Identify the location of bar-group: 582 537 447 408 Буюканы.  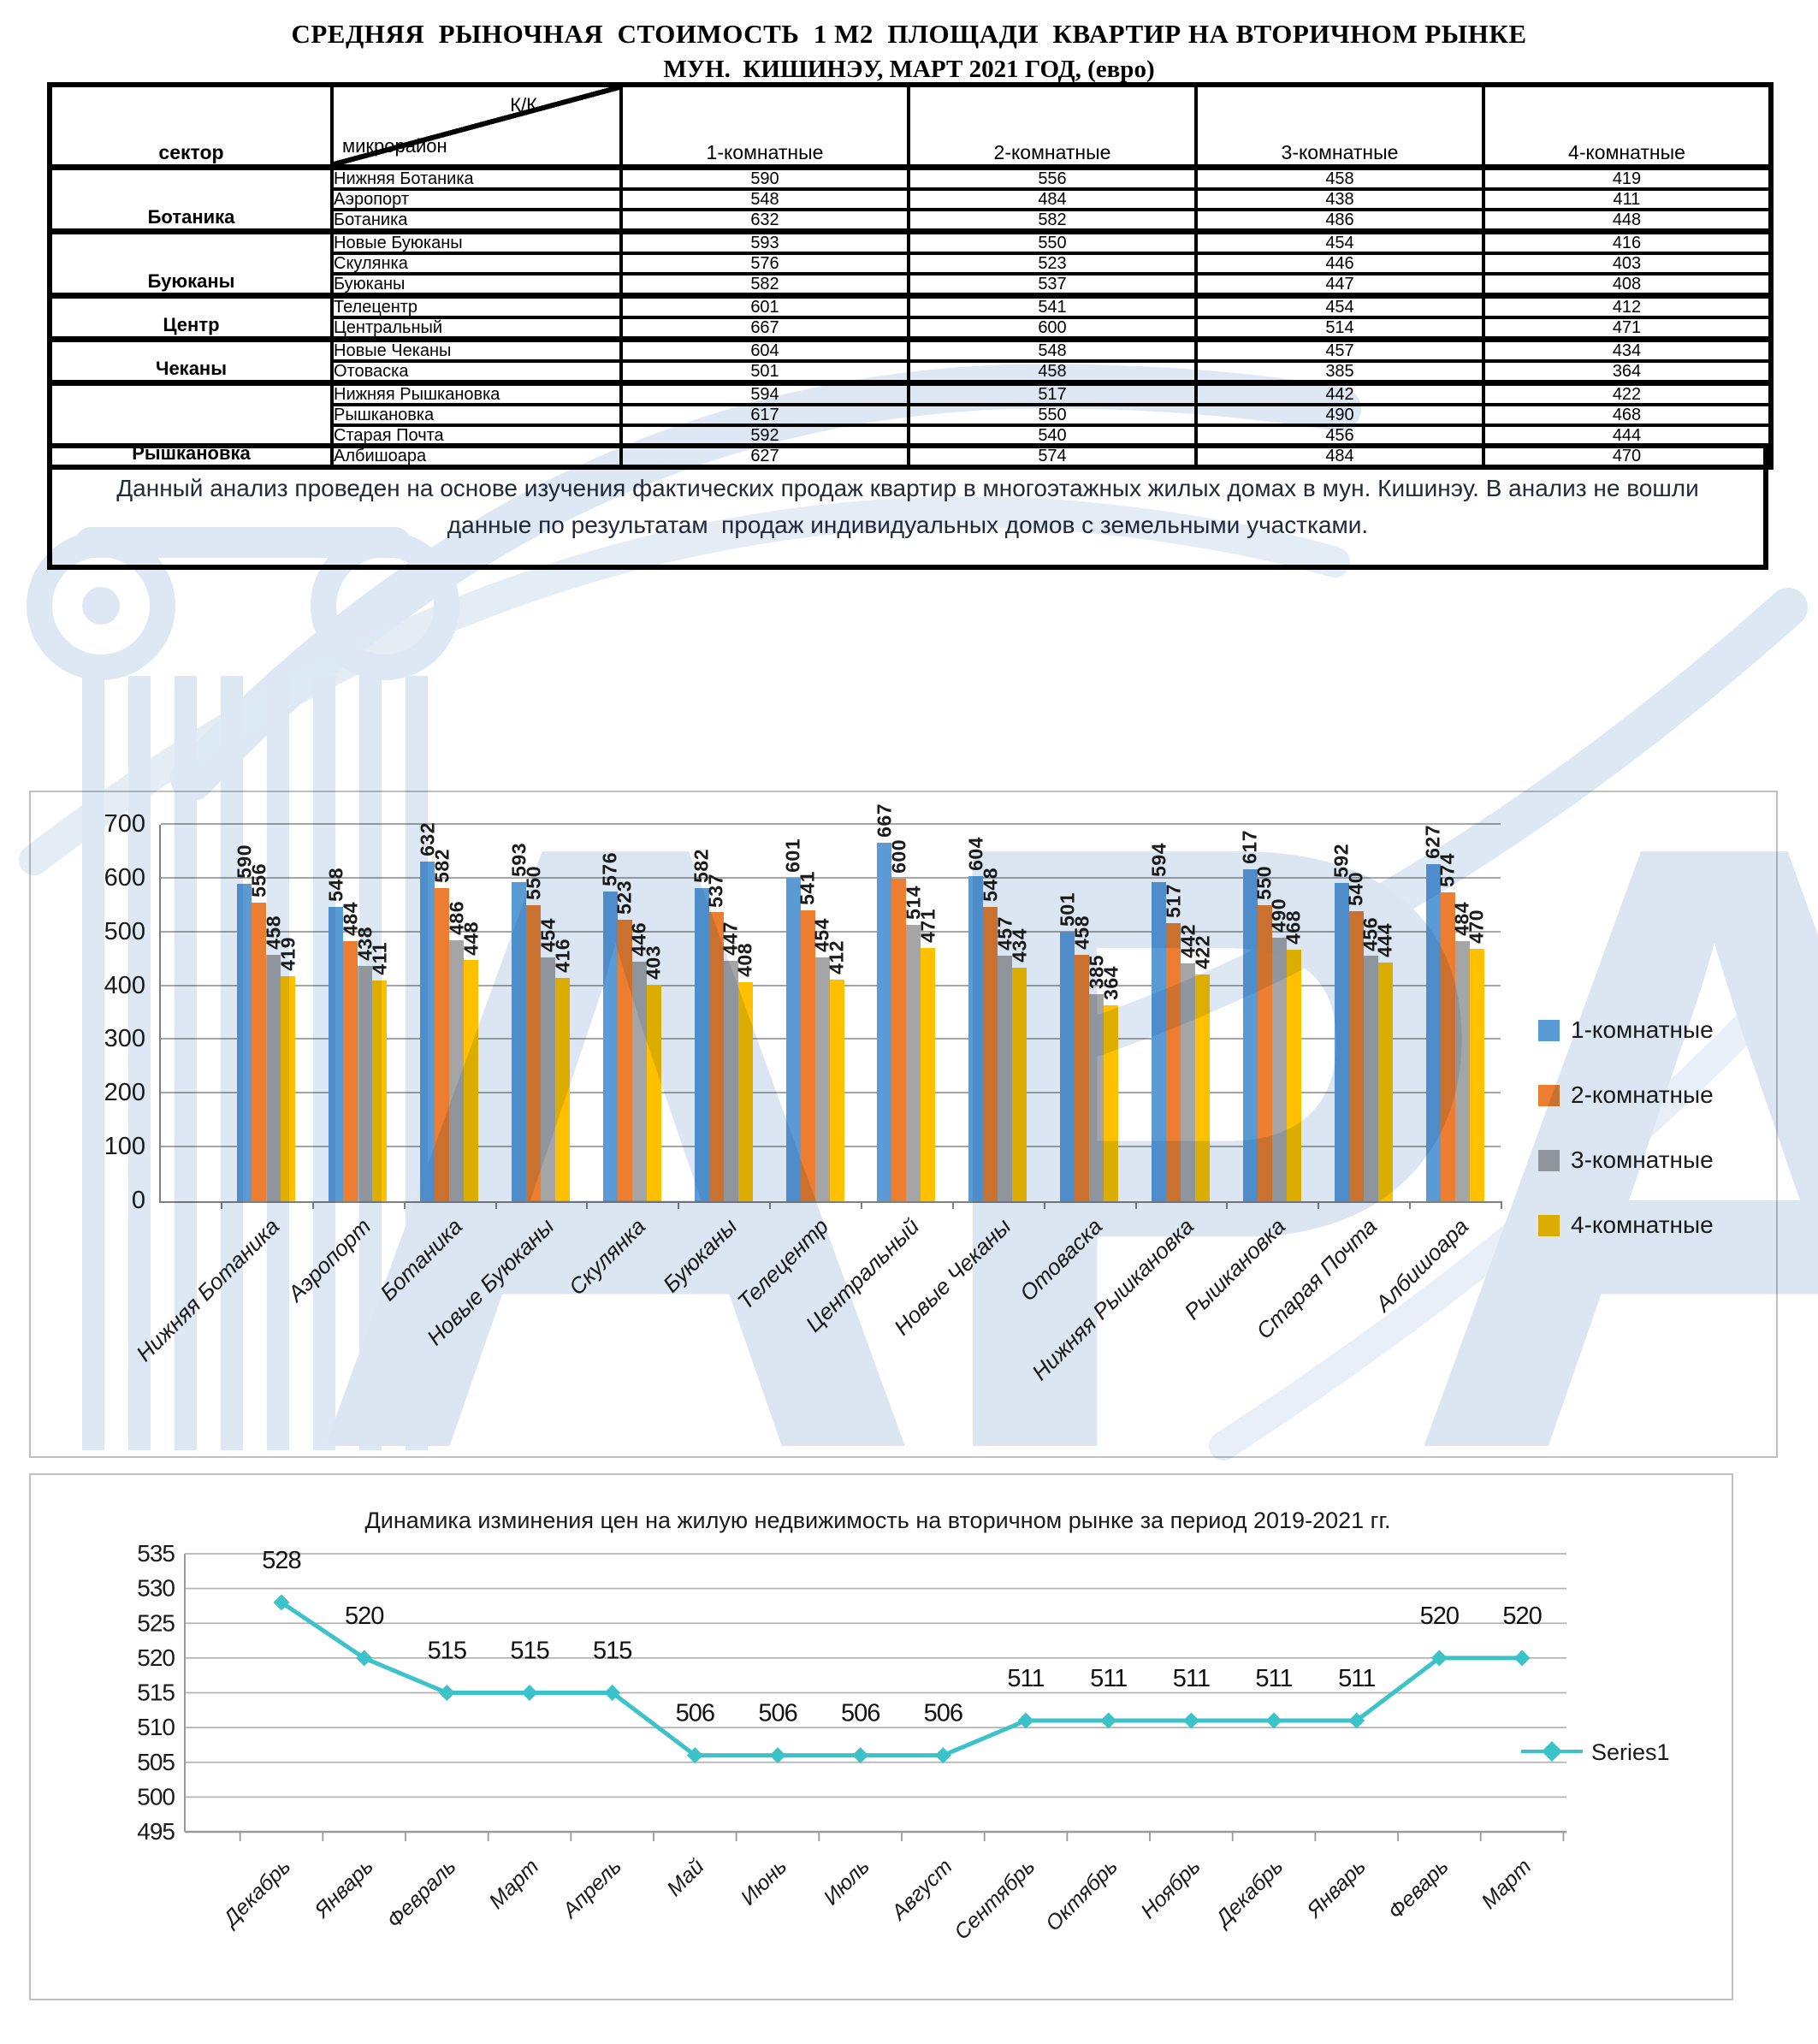
(713, 1061).